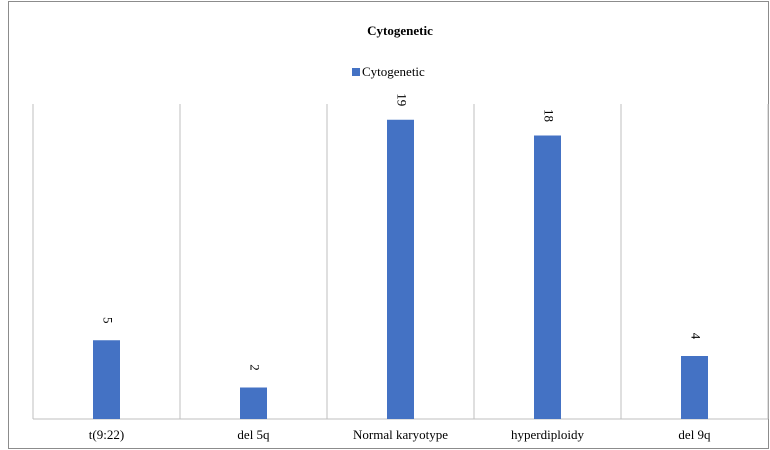  I want to click on legend-label: Cytogenetic, so click(393, 71).